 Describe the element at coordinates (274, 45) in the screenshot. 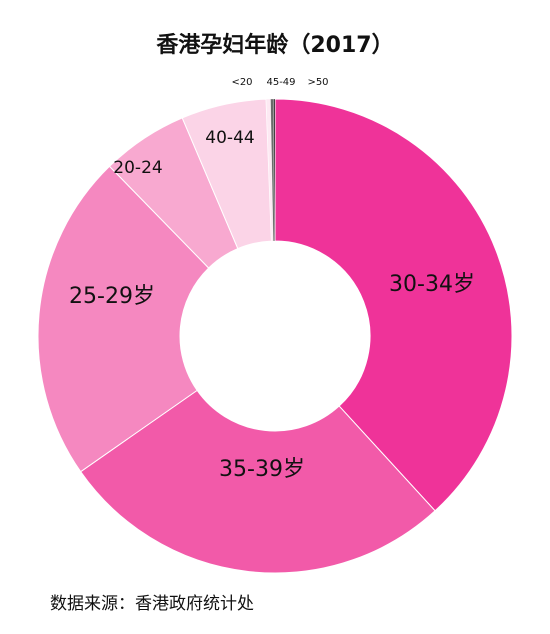

I see `chart-title: 香港孕妇年龄（2017）` at that location.